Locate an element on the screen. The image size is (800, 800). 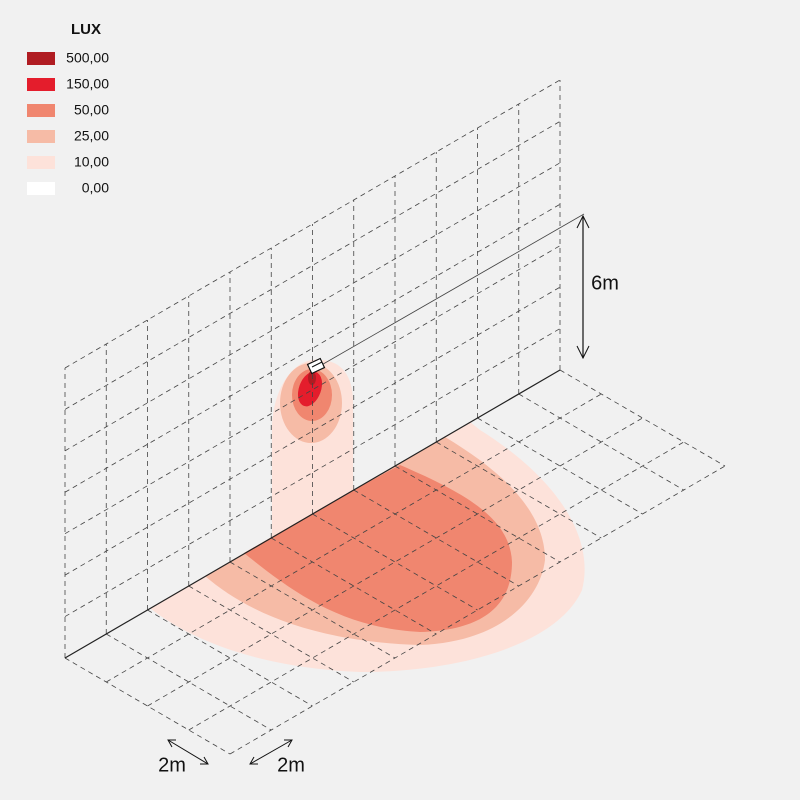
luminaire-detail is located at coordinates (317, 364).